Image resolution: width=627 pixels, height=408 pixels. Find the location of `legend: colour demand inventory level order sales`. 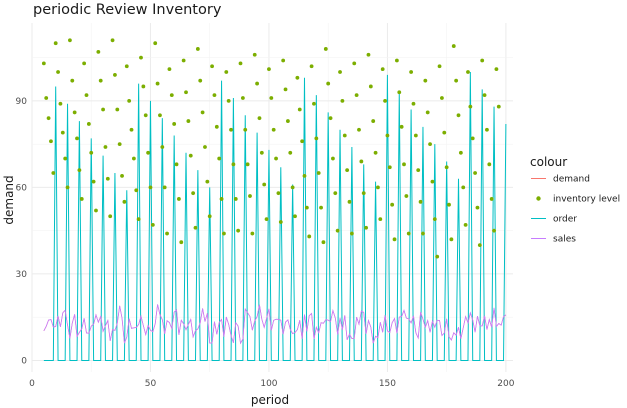

legend: colour demand inventory level order sales is located at coordinates (575, 201).